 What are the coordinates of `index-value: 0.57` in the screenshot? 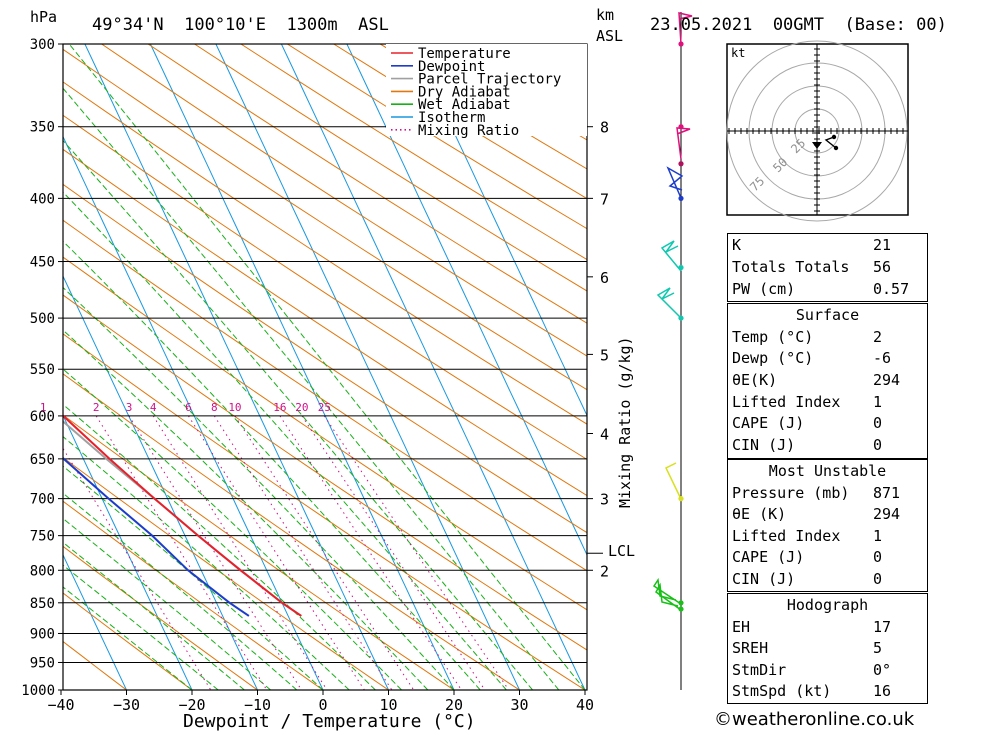 It's located at (891, 289).